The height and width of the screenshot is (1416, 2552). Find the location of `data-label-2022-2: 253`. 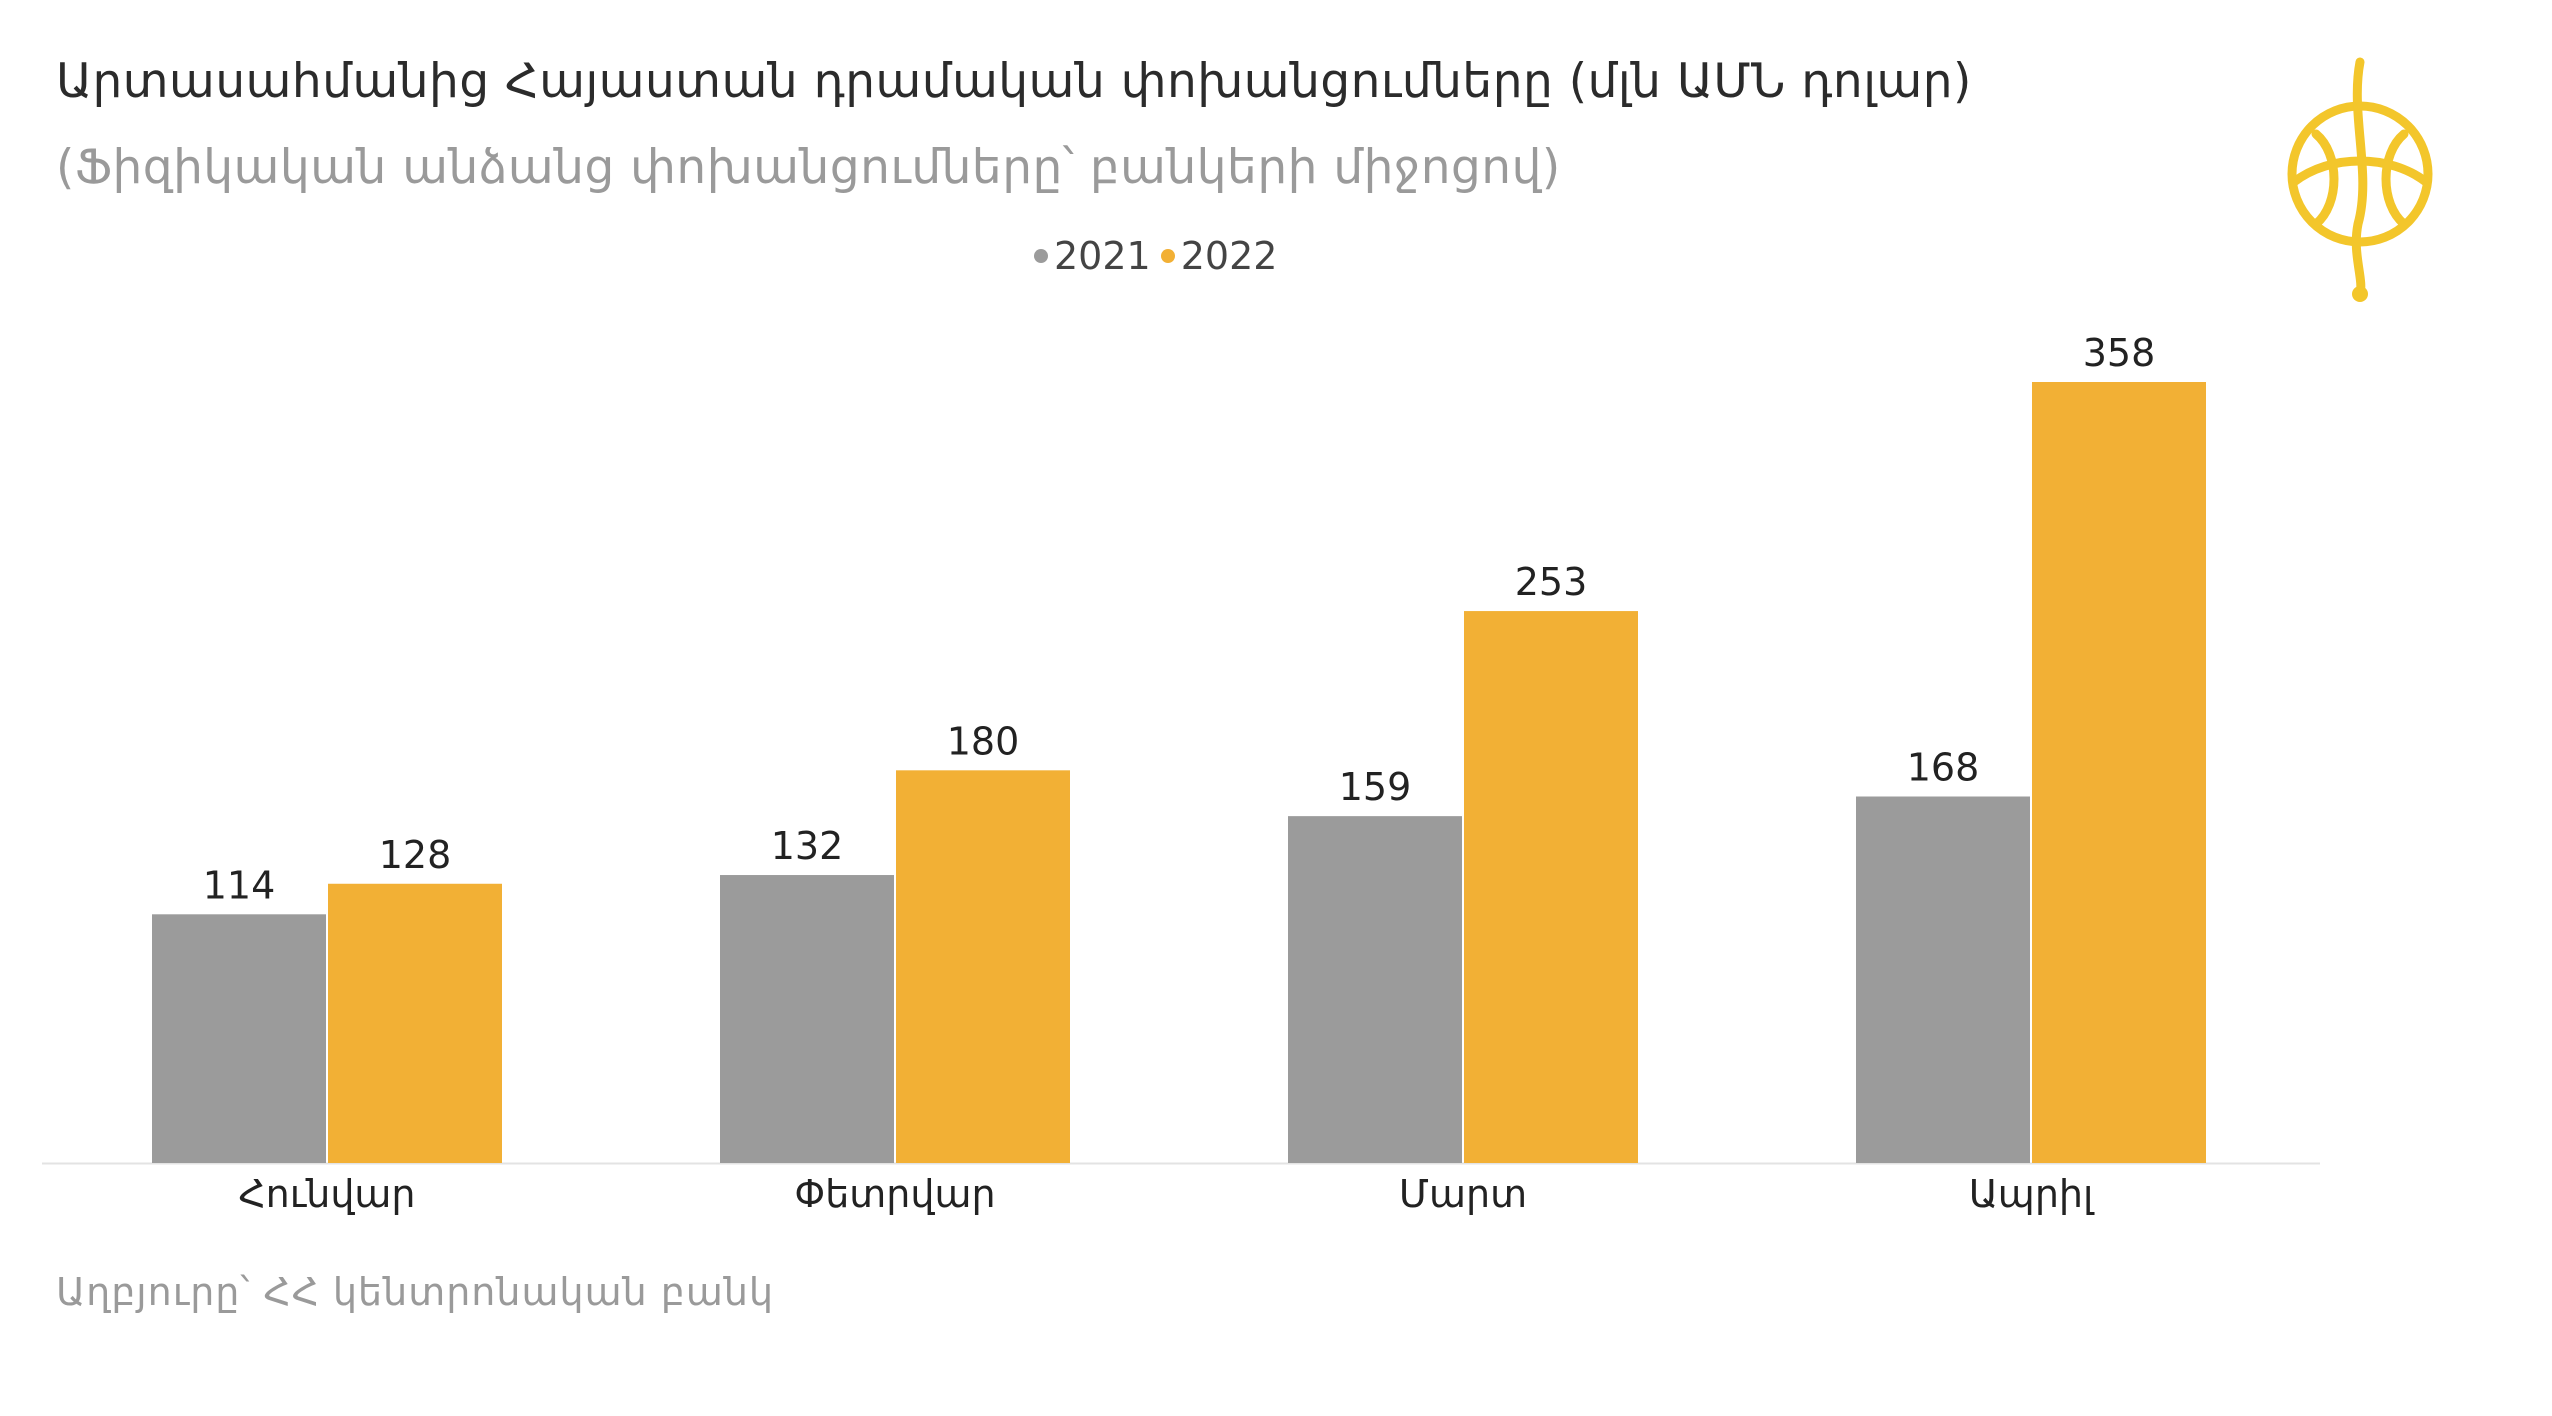

data-label-2022-2: 253 is located at coordinates (1551, 582).